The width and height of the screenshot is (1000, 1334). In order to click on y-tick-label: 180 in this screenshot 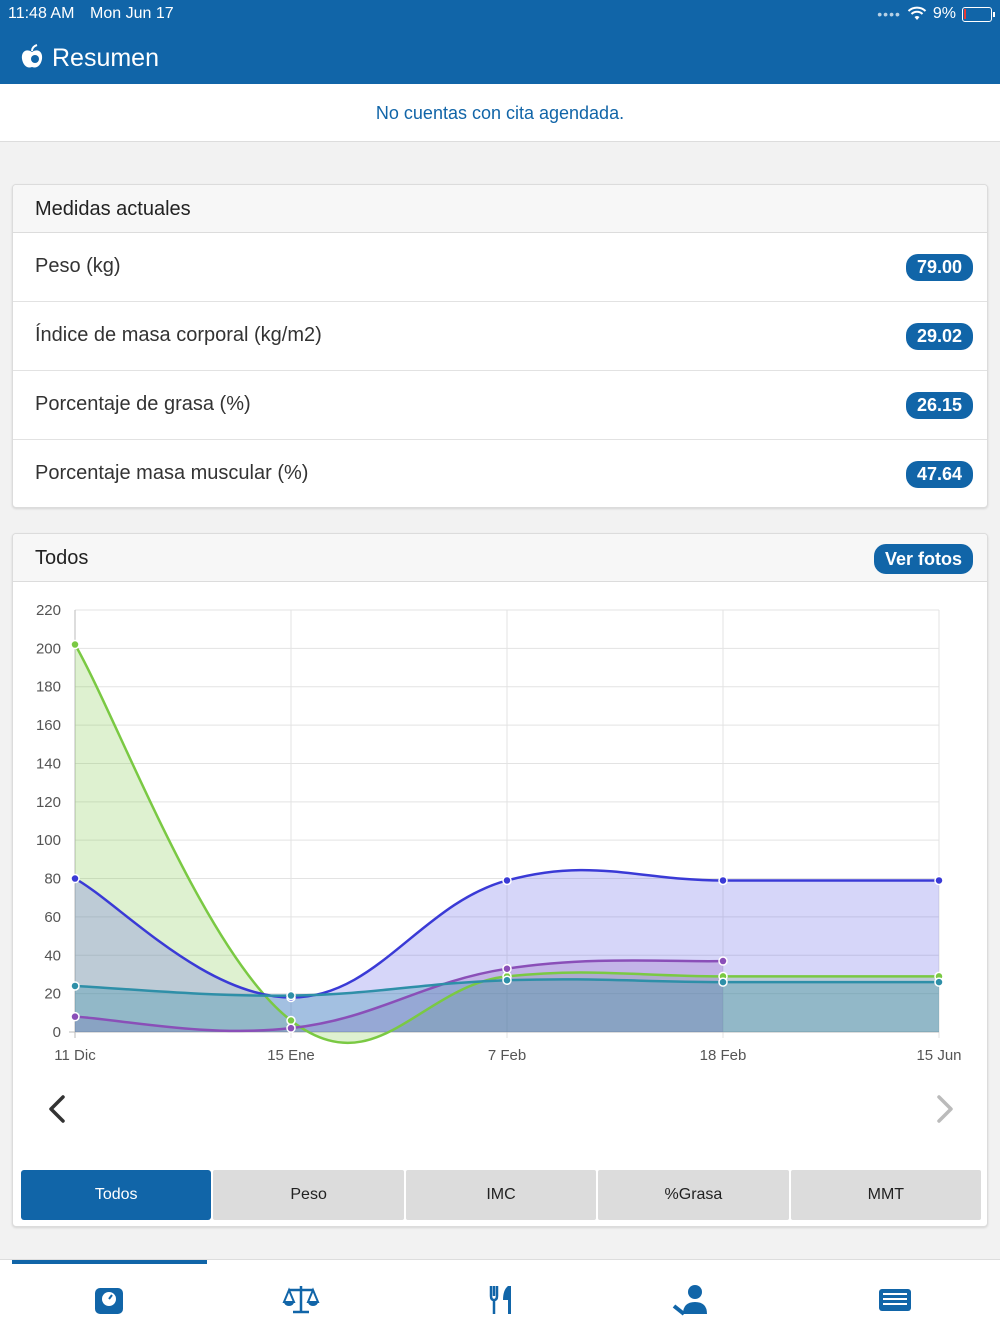, I will do `click(48, 687)`.